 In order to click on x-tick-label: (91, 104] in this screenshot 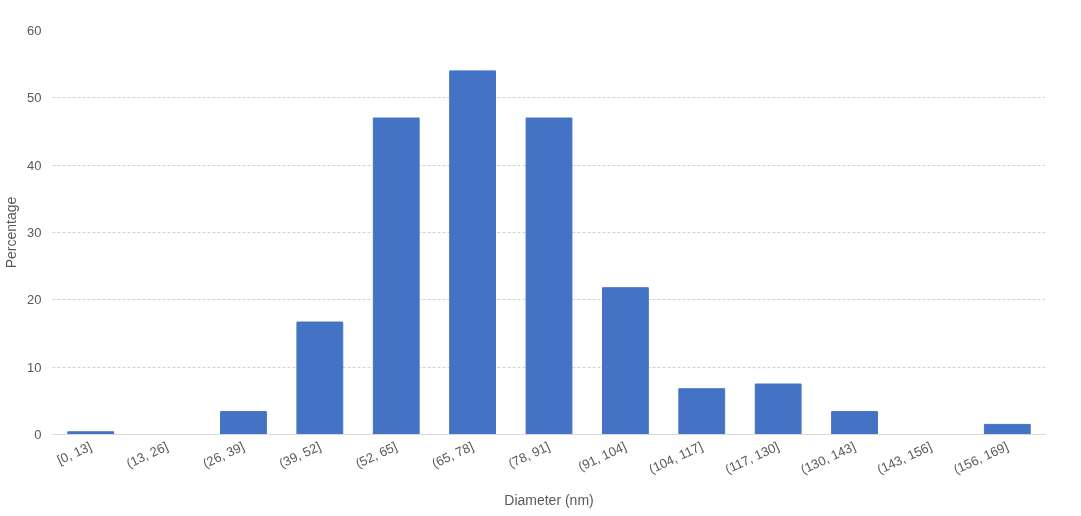, I will do `click(602, 456)`.